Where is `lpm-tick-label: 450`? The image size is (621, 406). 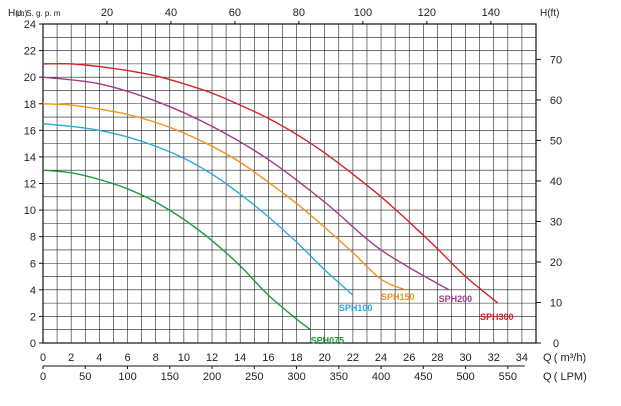 lpm-tick-label: 450 is located at coordinates (423, 377).